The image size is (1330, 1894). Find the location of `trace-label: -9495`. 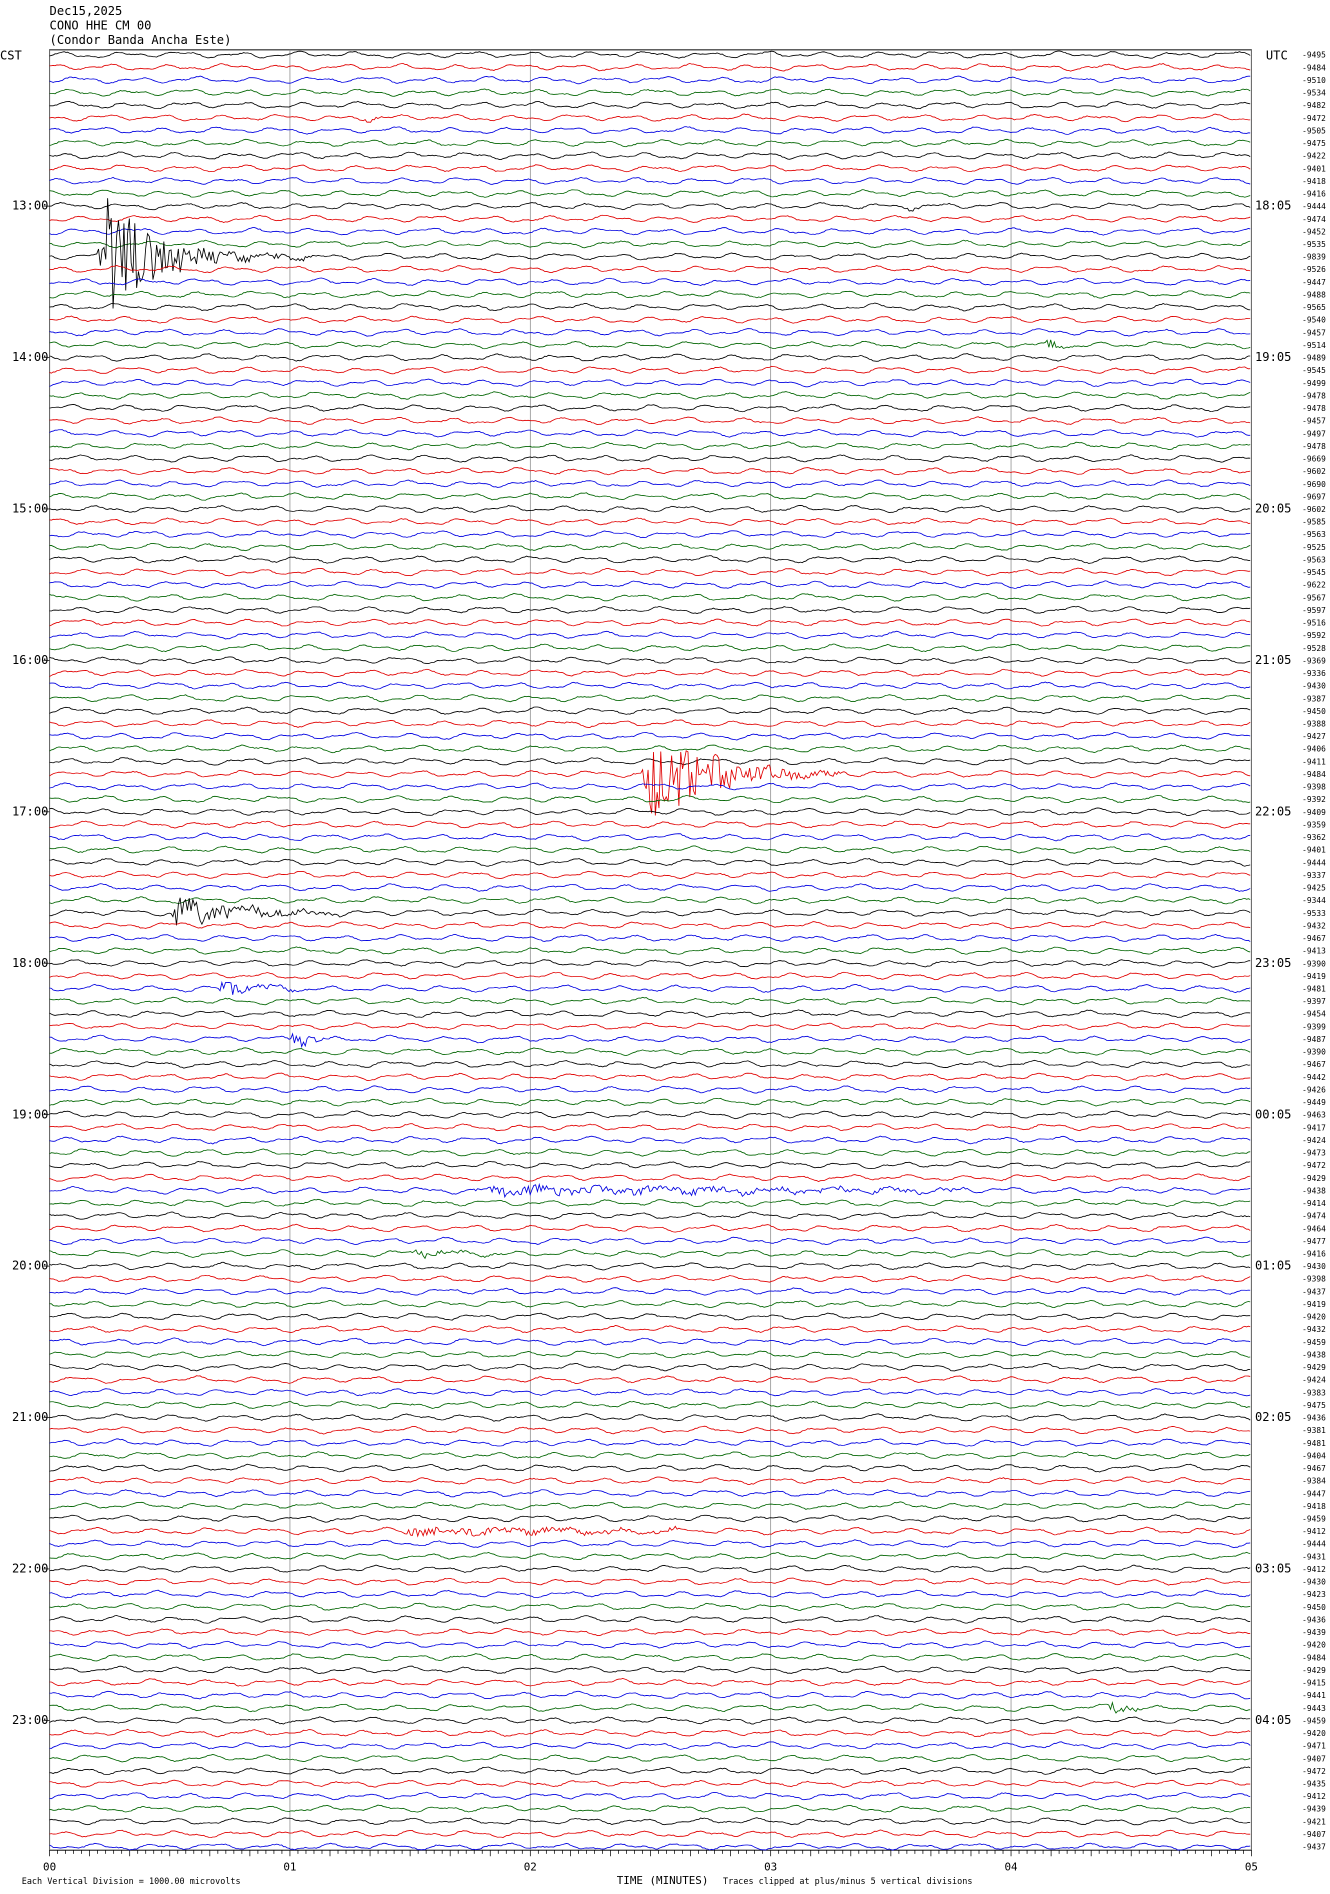

trace-label: -9495 is located at coordinates (1314, 55).